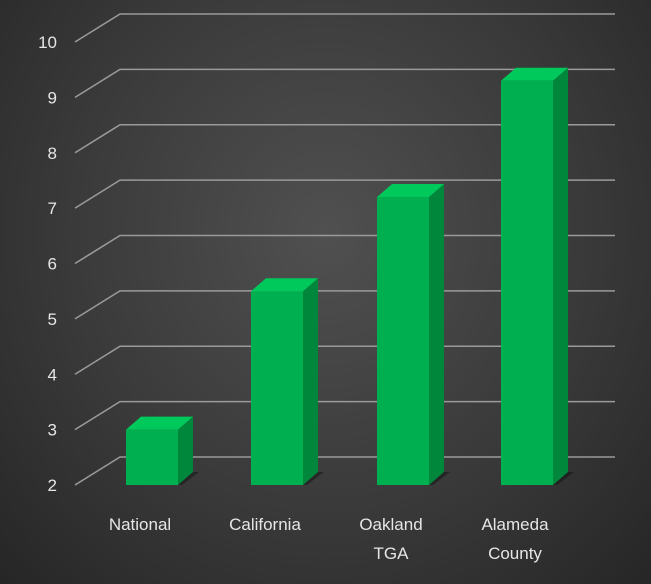 This screenshot has height=584, width=651. I want to click on y-tick-label: 10, so click(47, 42).